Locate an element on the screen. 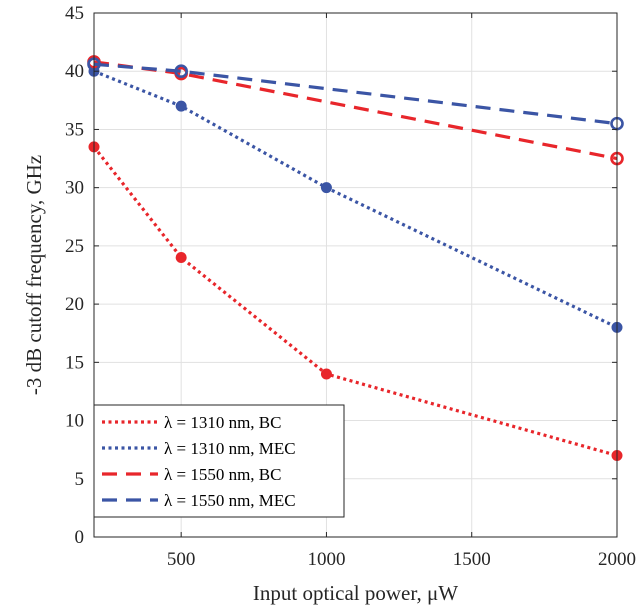 The width and height of the screenshot is (643, 610). y-tick-label: 25 is located at coordinates (74, 246).